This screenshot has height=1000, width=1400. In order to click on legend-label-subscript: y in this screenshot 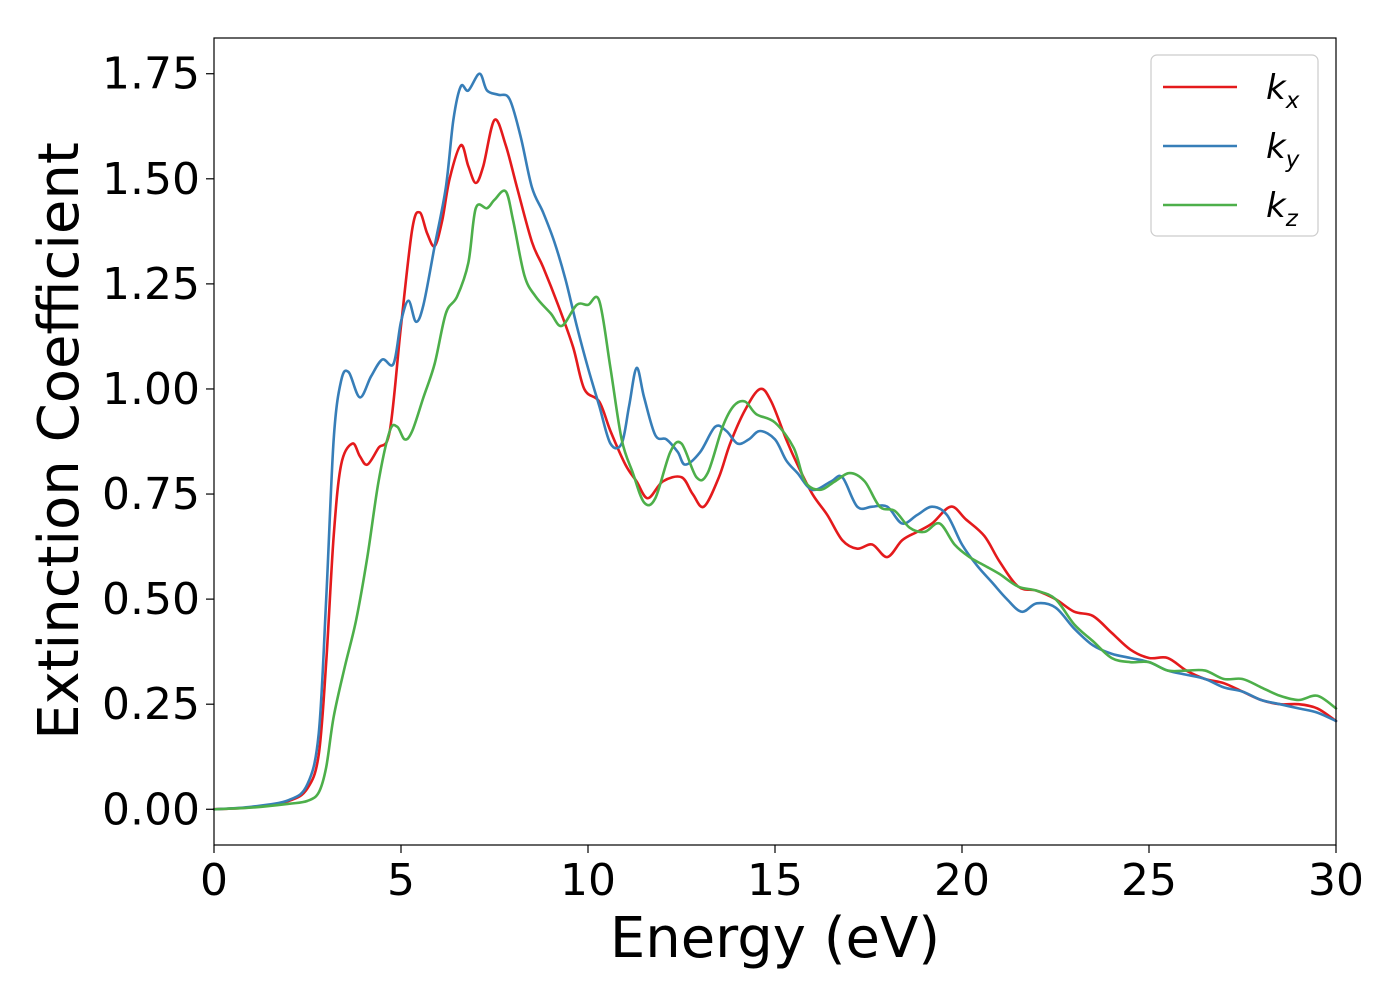, I will do `click(1292, 160)`.